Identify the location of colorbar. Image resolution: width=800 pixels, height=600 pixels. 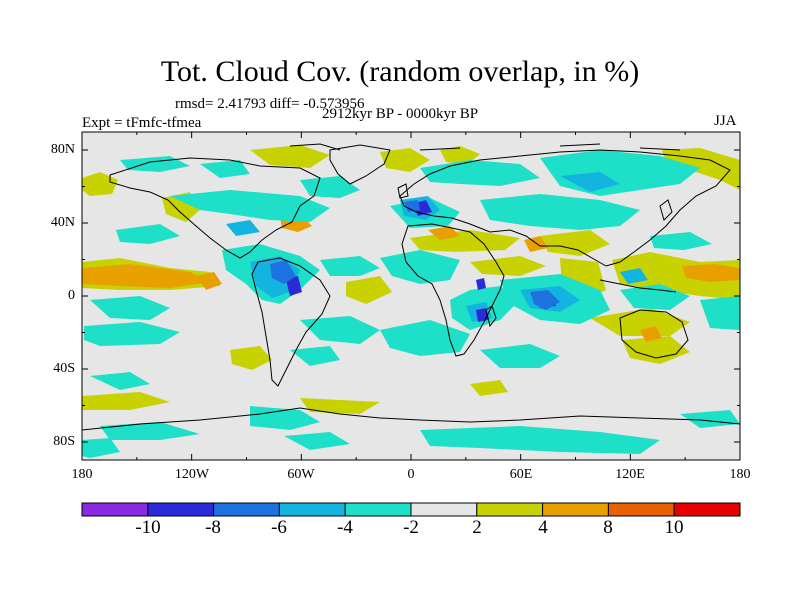
(411, 509).